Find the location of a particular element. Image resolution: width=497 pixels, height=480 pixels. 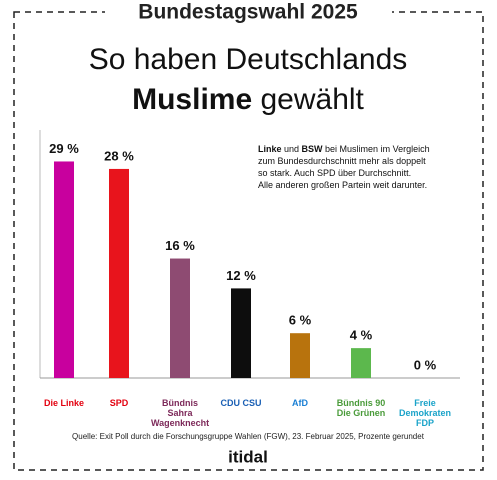

header: Bundestagswahl 2025 is located at coordinates (248, 12).